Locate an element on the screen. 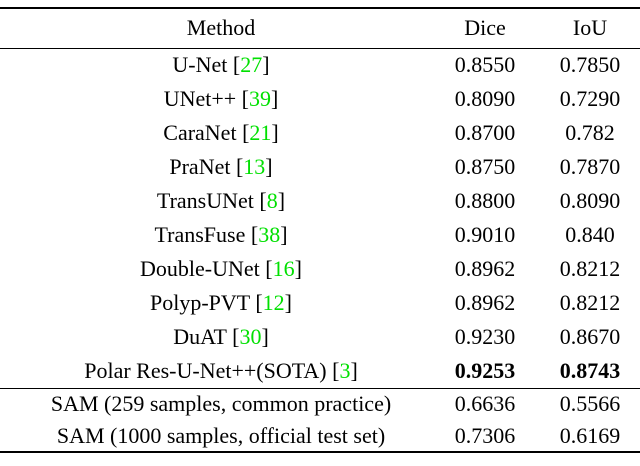 Image resolution: width=640 pixels, height=466 pixels. citation-link: 3 is located at coordinates (345, 370).